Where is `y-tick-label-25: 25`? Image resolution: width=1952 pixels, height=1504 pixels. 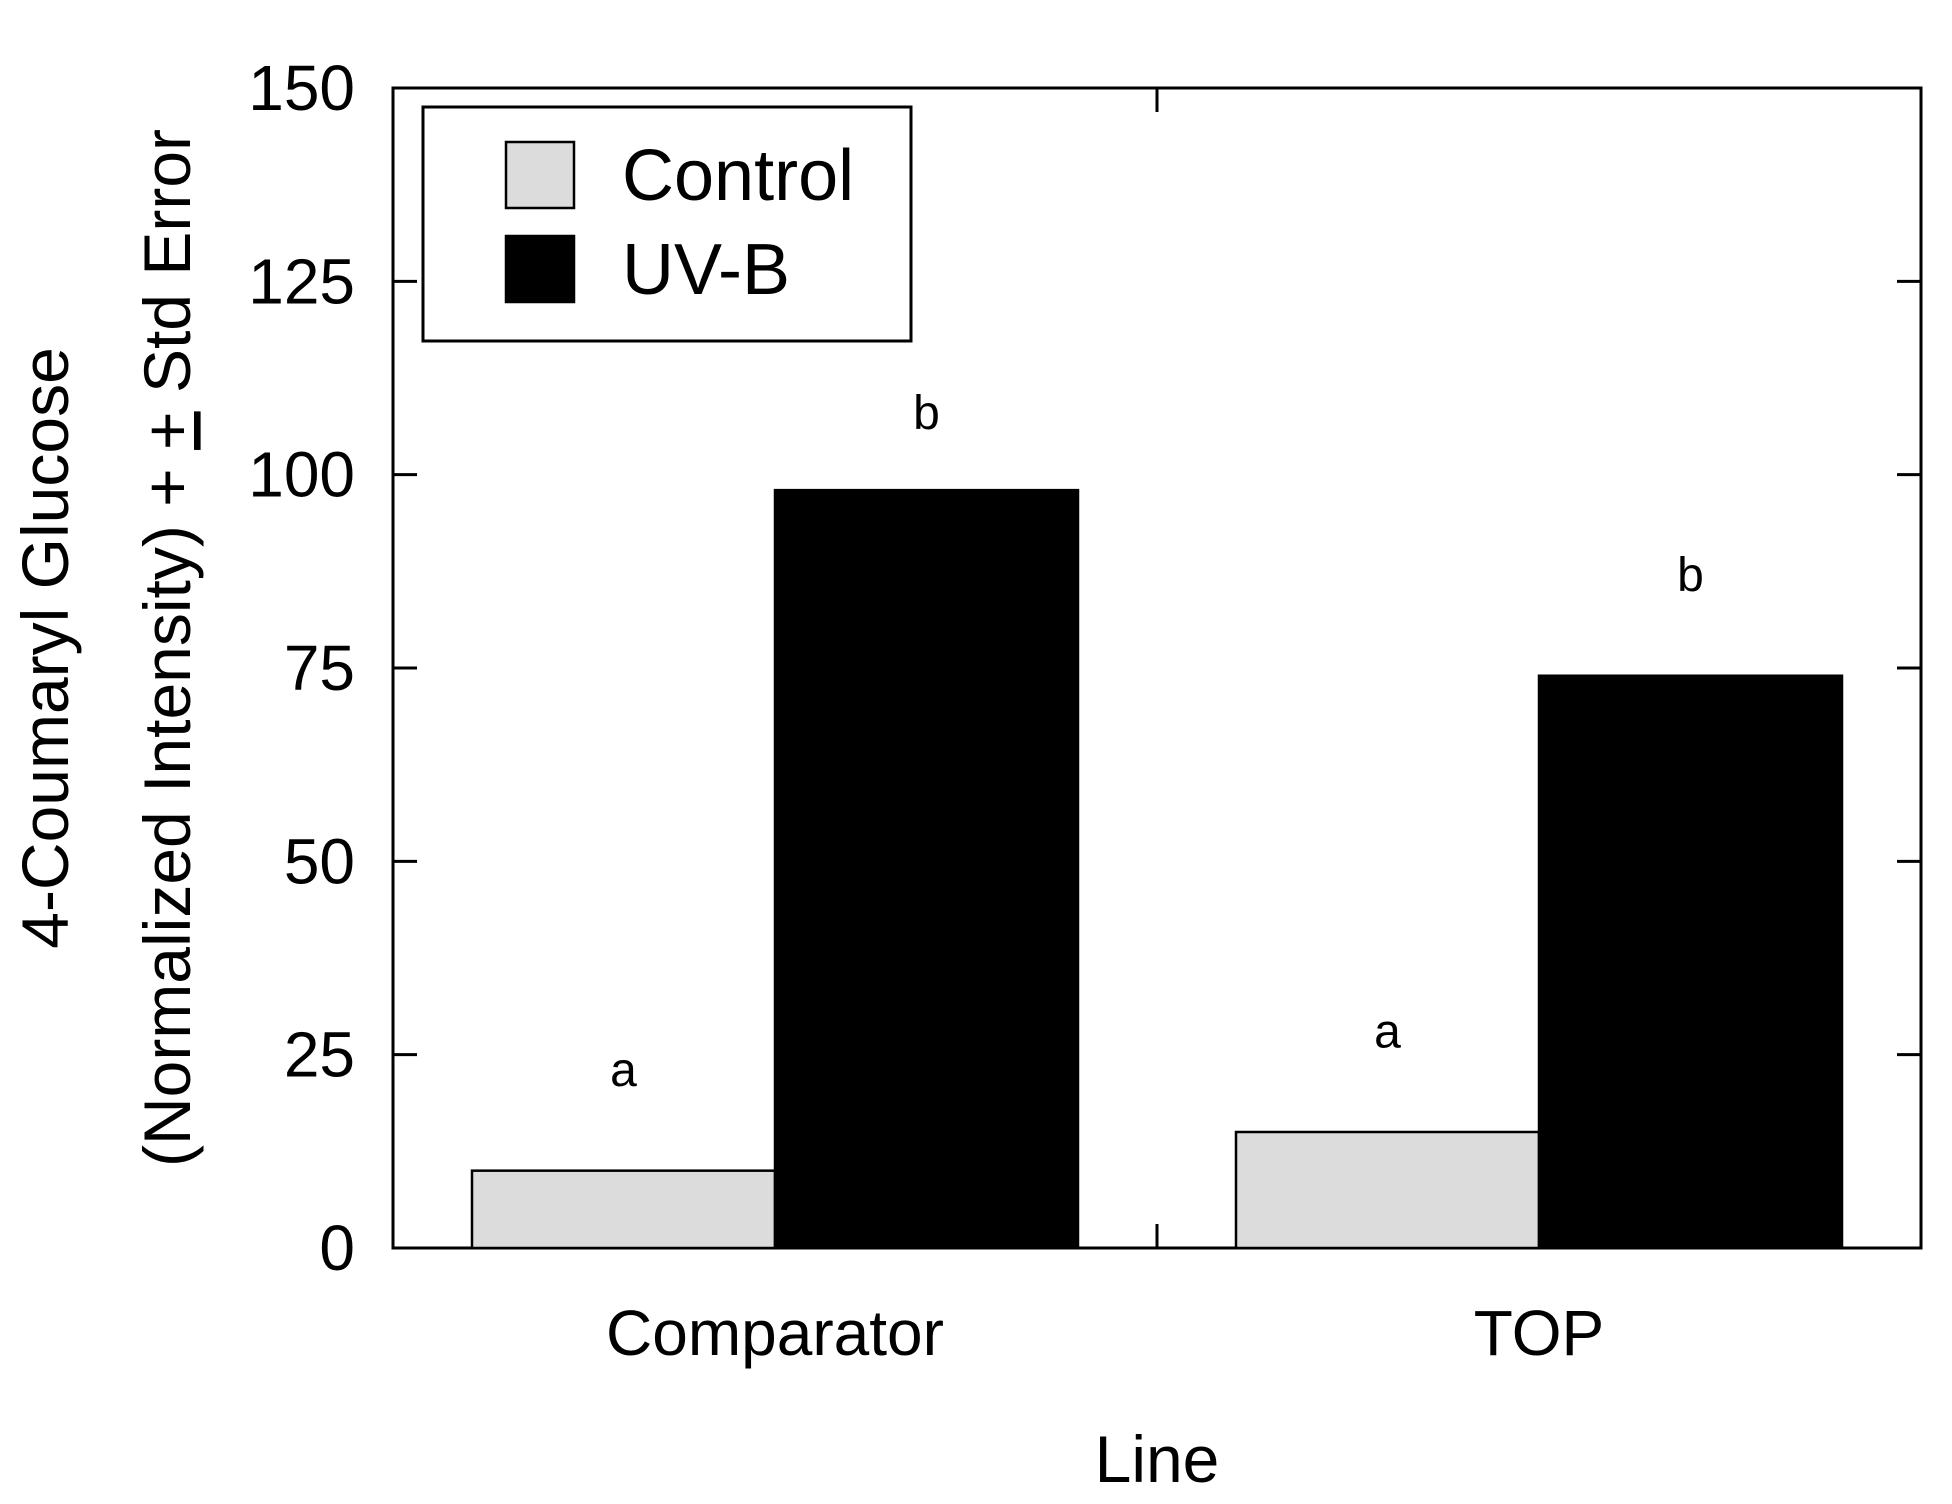 y-tick-label-25: 25 is located at coordinates (319, 1055).